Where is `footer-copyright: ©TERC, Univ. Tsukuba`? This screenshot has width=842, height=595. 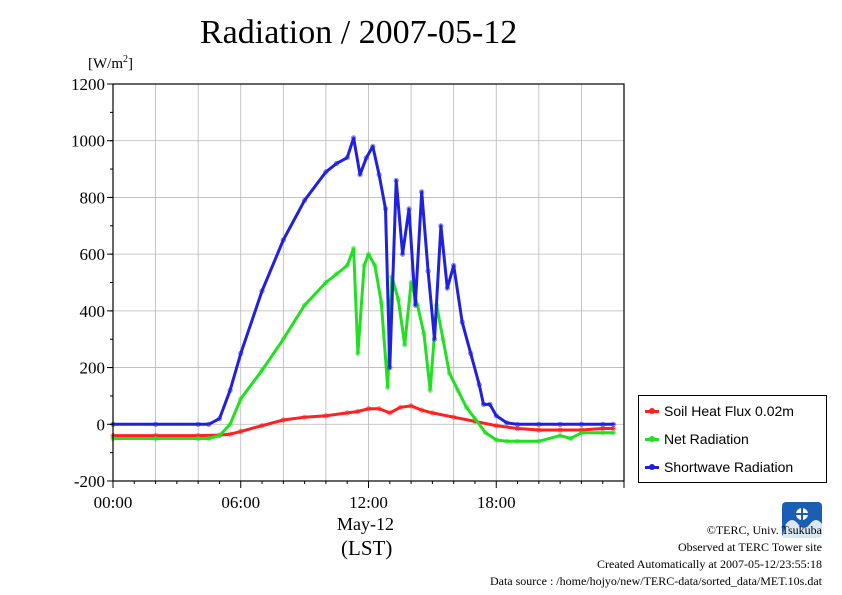
footer-copyright: ©TERC, Univ. Tsukuba is located at coordinates (764, 530).